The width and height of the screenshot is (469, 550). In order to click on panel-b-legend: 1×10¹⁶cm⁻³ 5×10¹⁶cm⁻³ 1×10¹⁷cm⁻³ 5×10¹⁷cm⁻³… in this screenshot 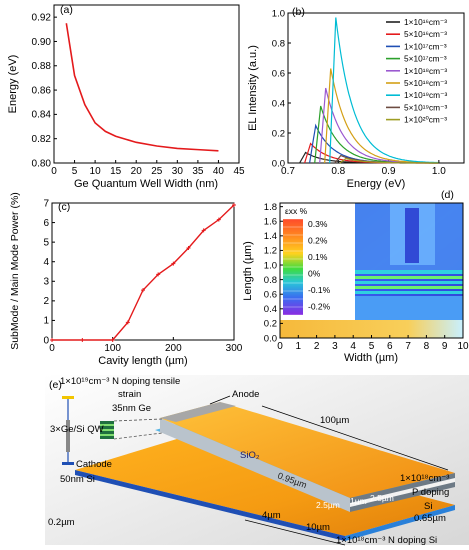, I will do `click(416, 71)`.